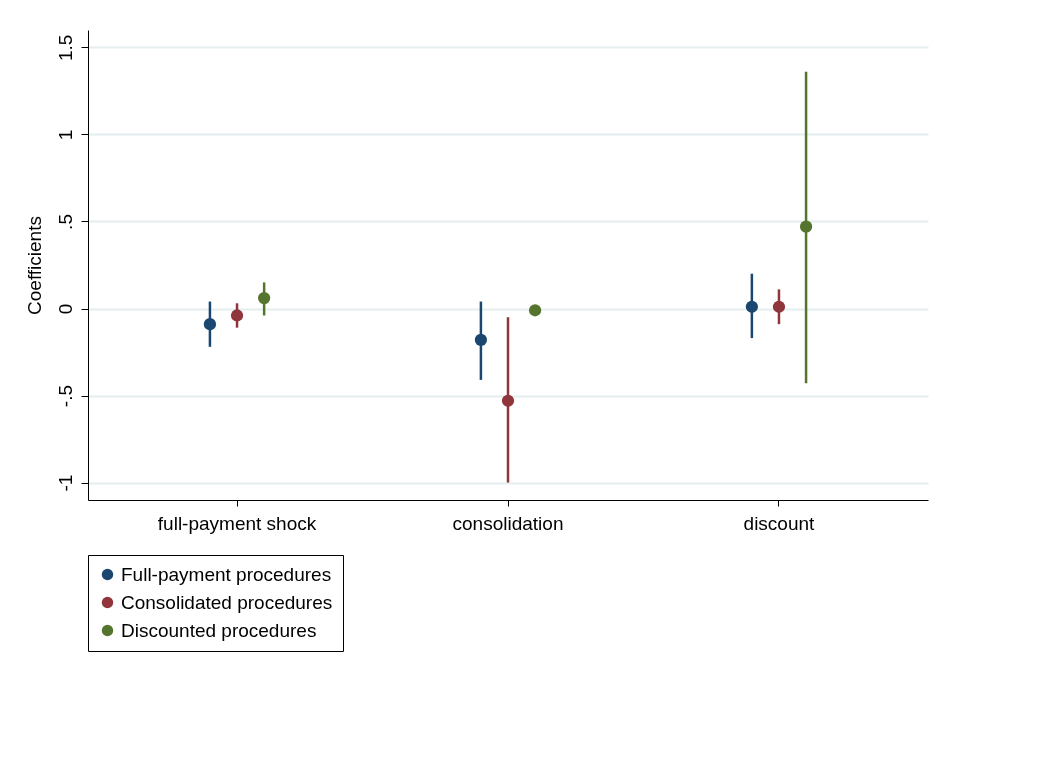 The width and height of the screenshot is (1050, 765). What do you see at coordinates (219, 630) in the screenshot?
I see `legend-label: Discounted procedures` at bounding box center [219, 630].